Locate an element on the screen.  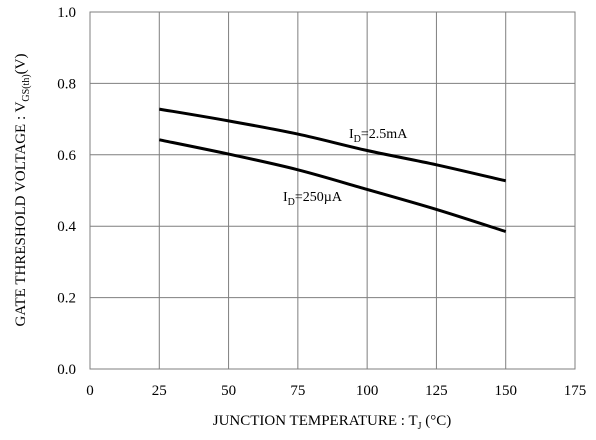
x-tick-label: 150 is located at coordinates (505, 391).